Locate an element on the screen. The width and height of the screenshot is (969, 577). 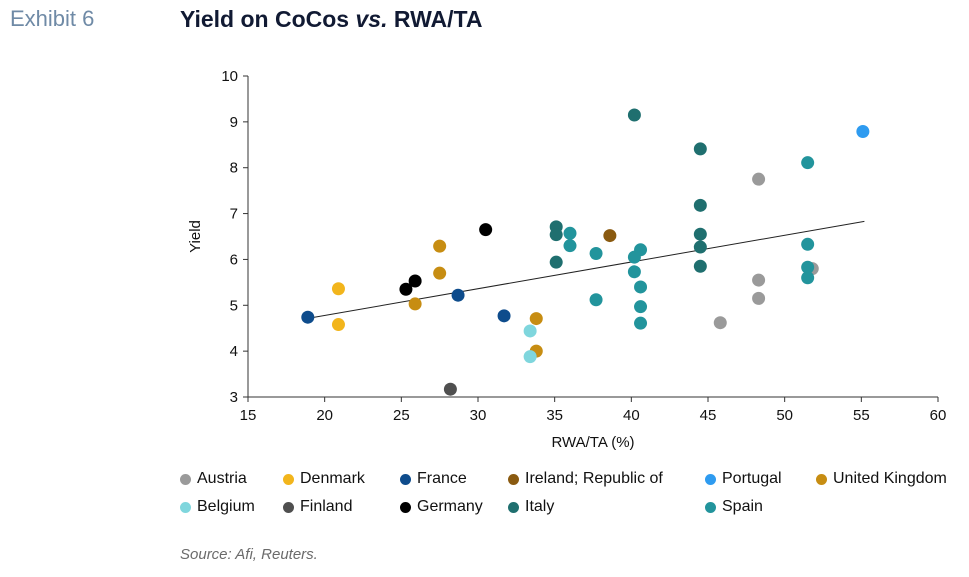
exhibit-label: Exhibit 6 is located at coordinates (52, 18).